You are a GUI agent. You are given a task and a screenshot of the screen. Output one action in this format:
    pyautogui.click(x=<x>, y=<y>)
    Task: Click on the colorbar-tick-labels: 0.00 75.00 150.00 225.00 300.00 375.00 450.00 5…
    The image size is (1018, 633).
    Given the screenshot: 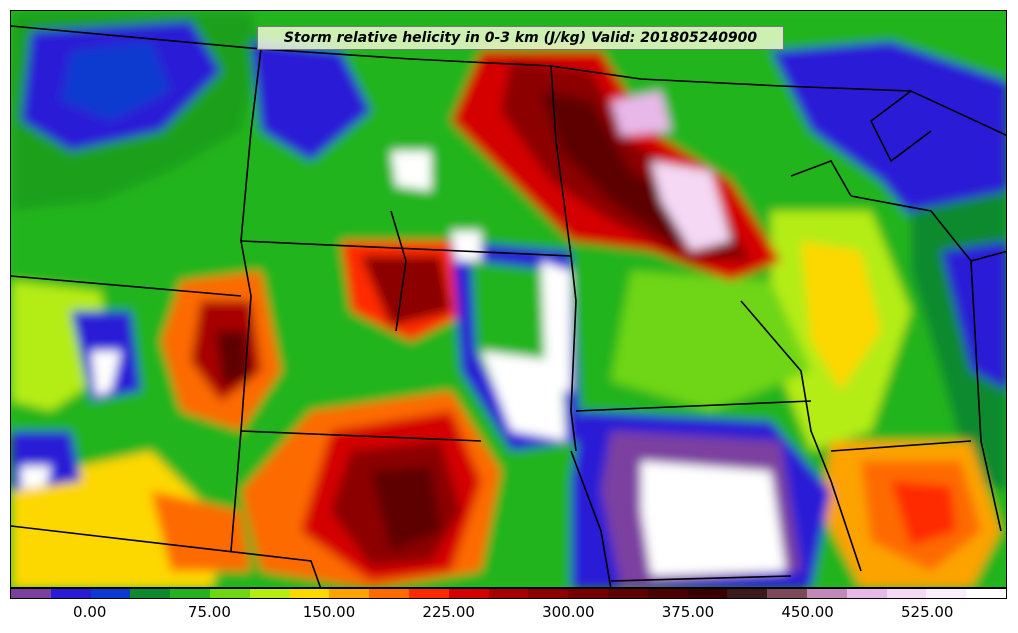 What is the action you would take?
    pyautogui.click(x=508, y=613)
    